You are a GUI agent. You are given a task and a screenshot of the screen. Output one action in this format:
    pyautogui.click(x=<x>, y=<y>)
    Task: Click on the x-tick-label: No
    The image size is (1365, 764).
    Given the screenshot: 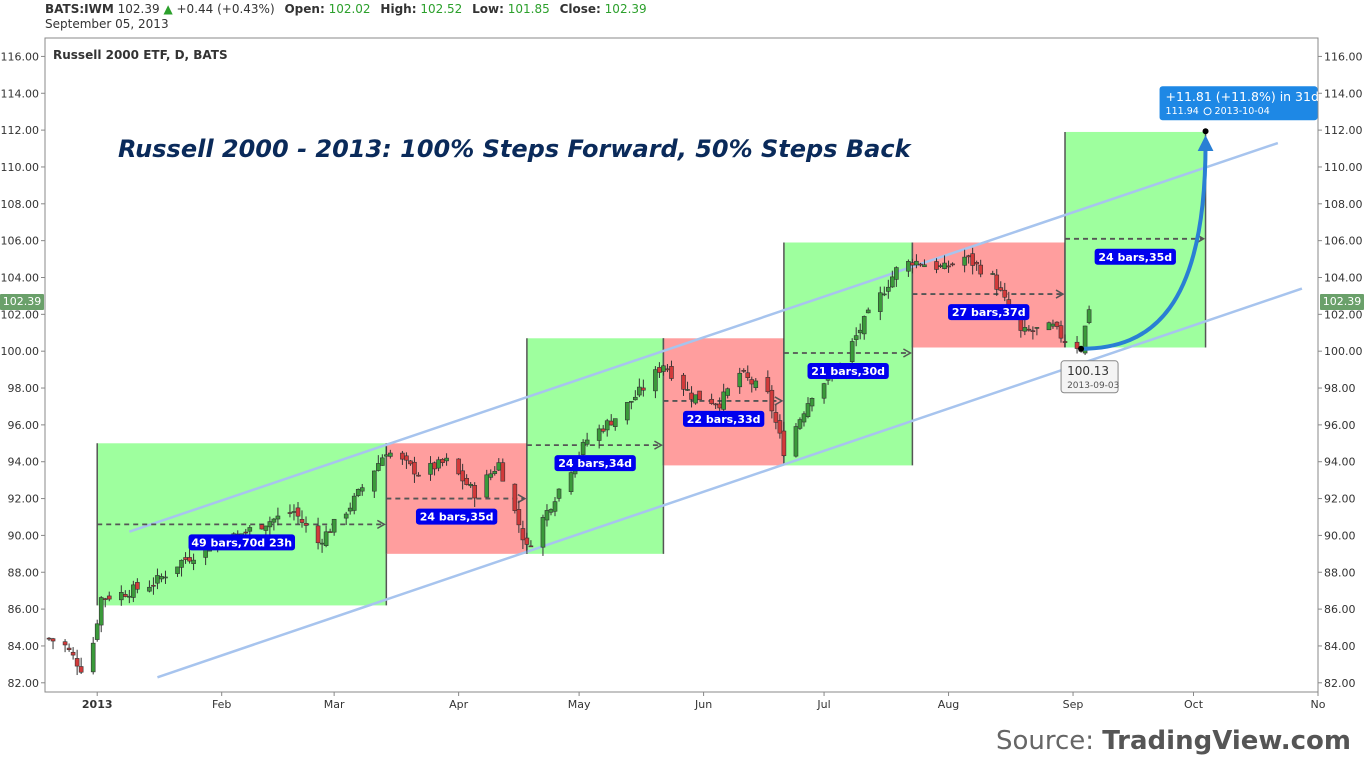 What is the action you would take?
    pyautogui.click(x=1318, y=704)
    